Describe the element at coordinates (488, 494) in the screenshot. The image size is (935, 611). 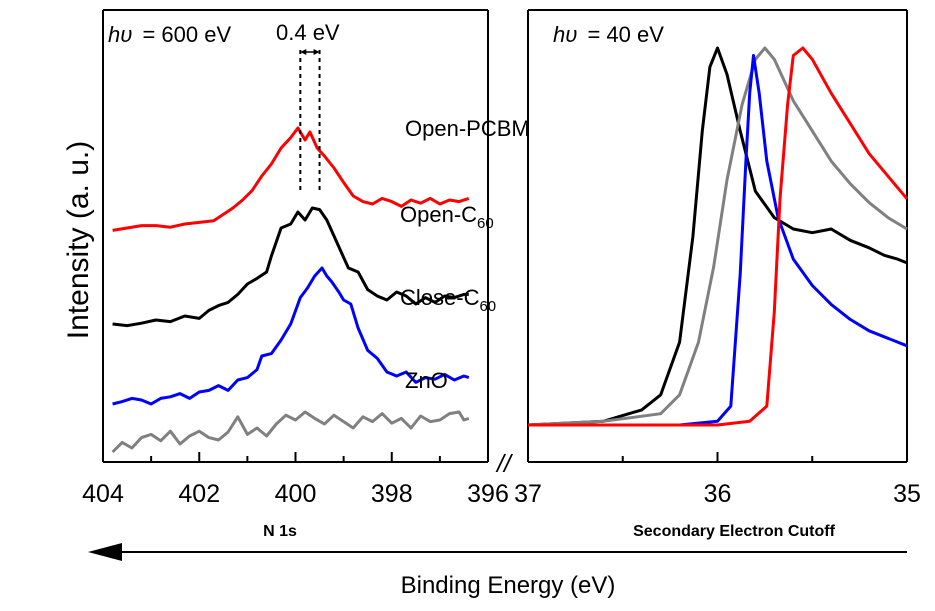
I see `left-tick-label: 396` at that location.